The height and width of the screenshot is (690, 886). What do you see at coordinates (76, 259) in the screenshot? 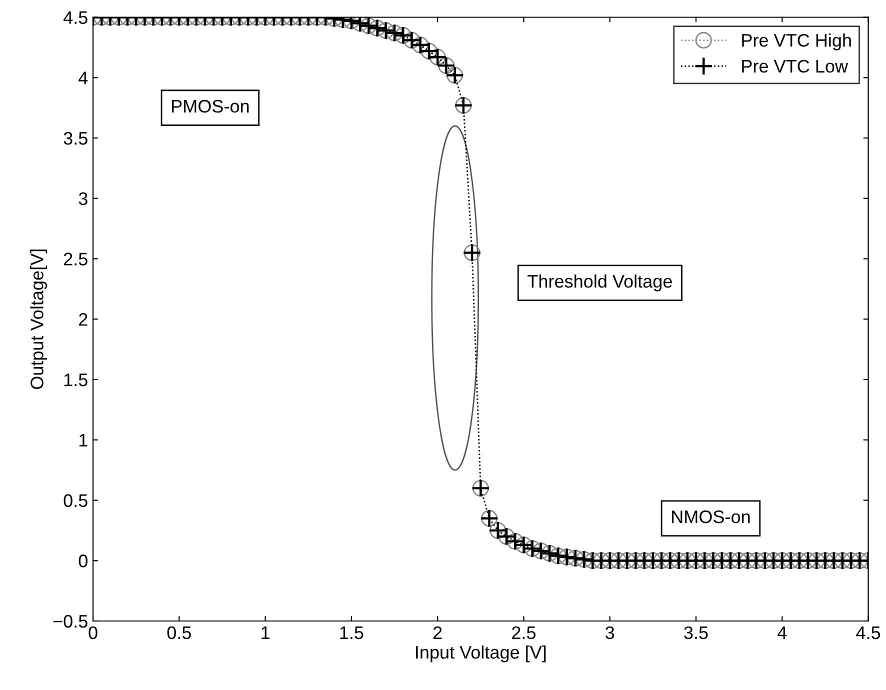
I see `y-tick-label: 2.5` at bounding box center [76, 259].